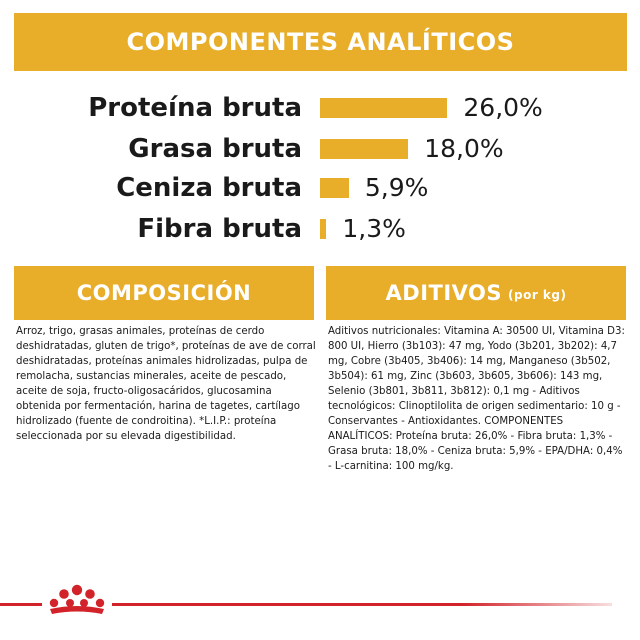  I want to click on nutrient-row-fat: Grasa bruta 18,0%, so click(320, 149).